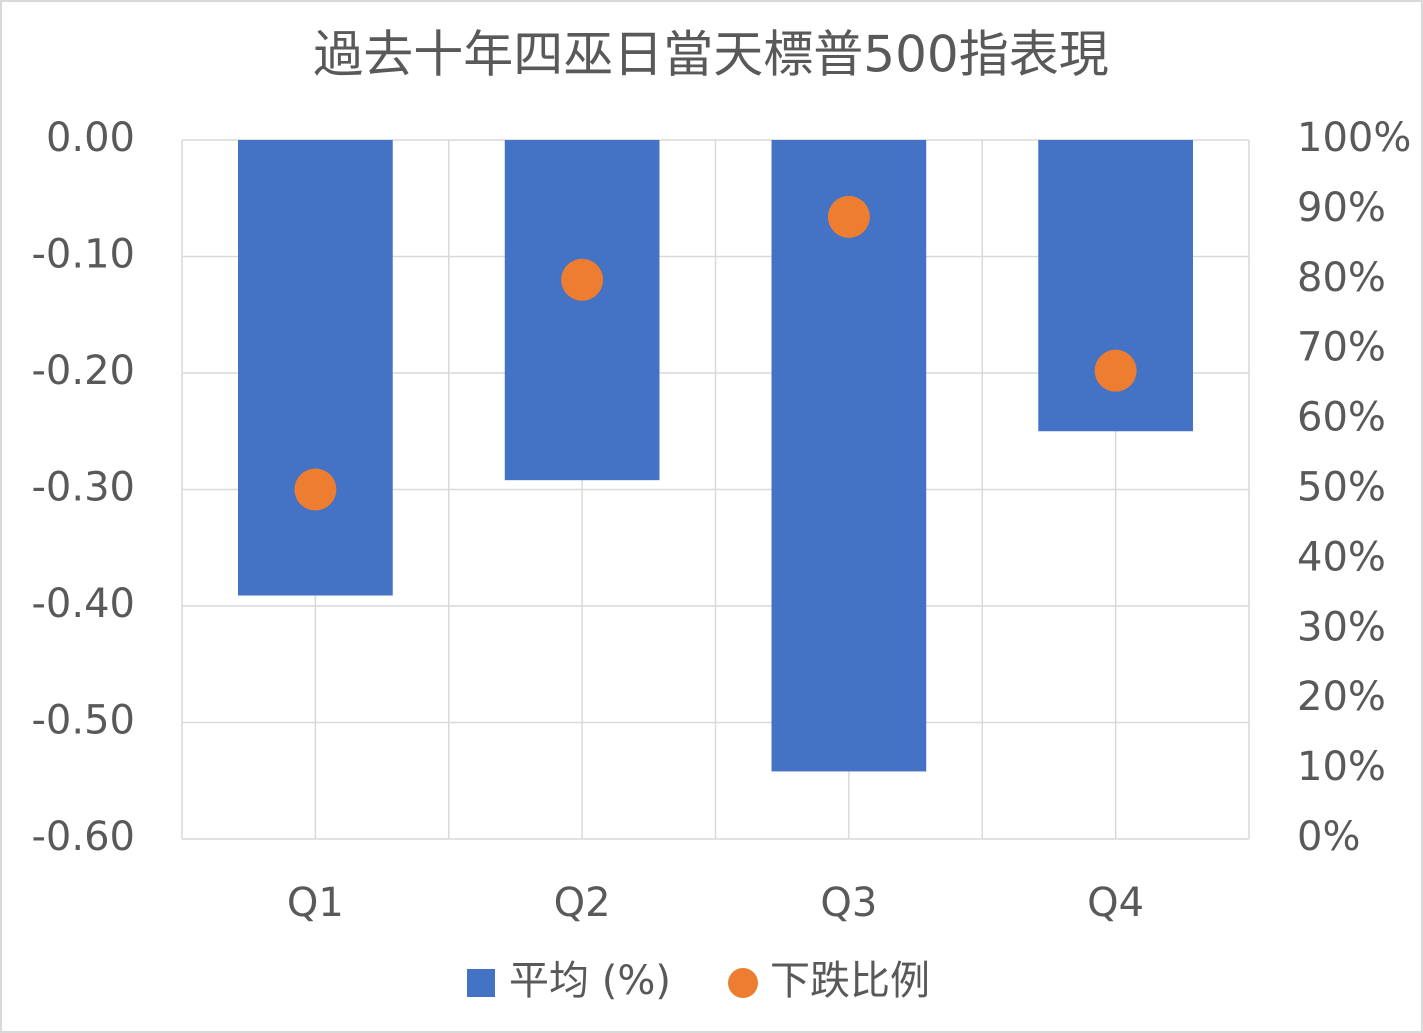  Describe the element at coordinates (84, 604) in the screenshot. I see `y-tick-label: -0.40` at that location.